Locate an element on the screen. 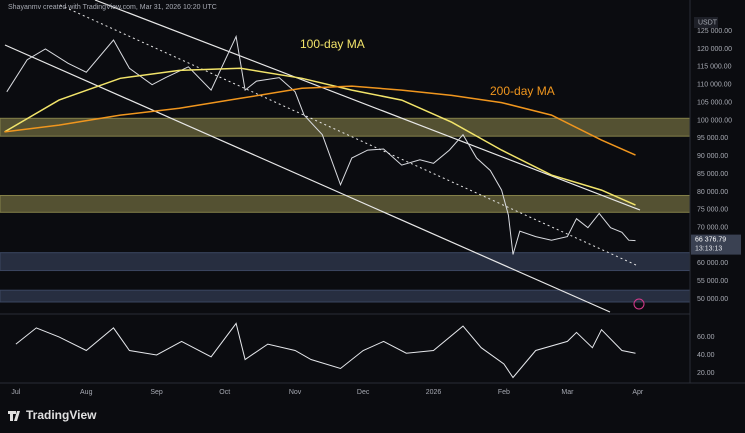 Image resolution: width=745 pixels, height=433 pixels. y-tick-label: 40.00 is located at coordinates (706, 355).